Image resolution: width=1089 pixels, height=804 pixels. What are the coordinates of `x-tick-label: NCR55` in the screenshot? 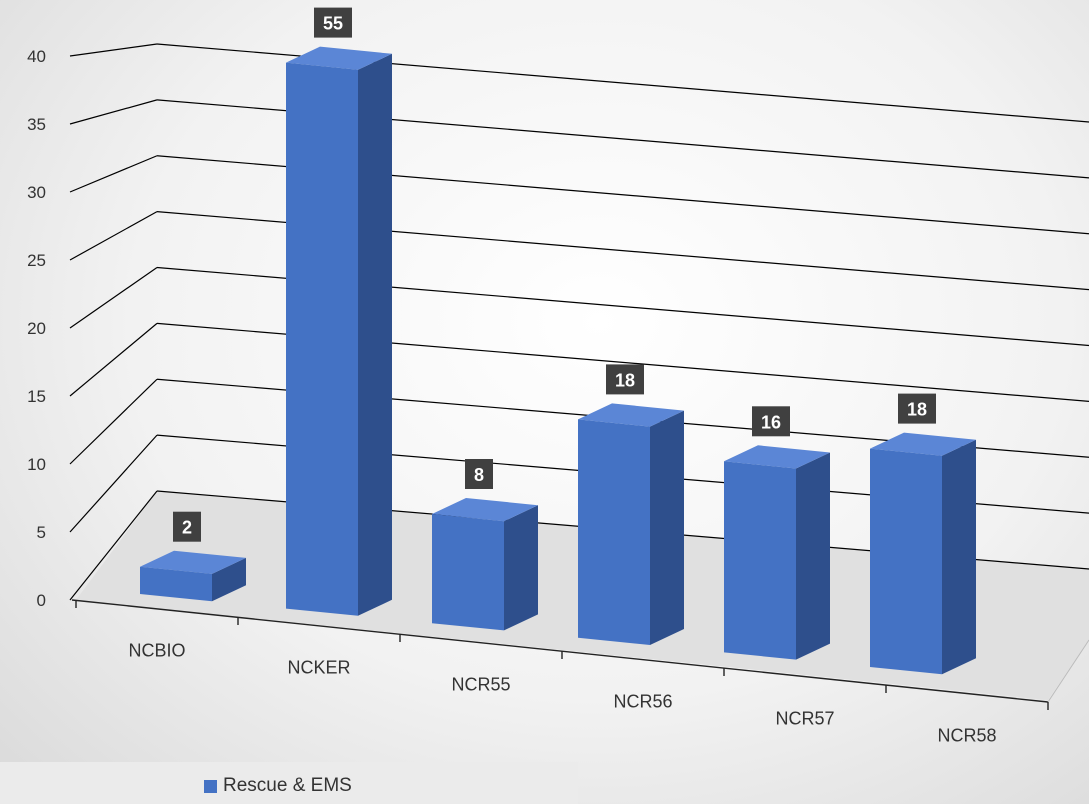 It's located at (480, 685).